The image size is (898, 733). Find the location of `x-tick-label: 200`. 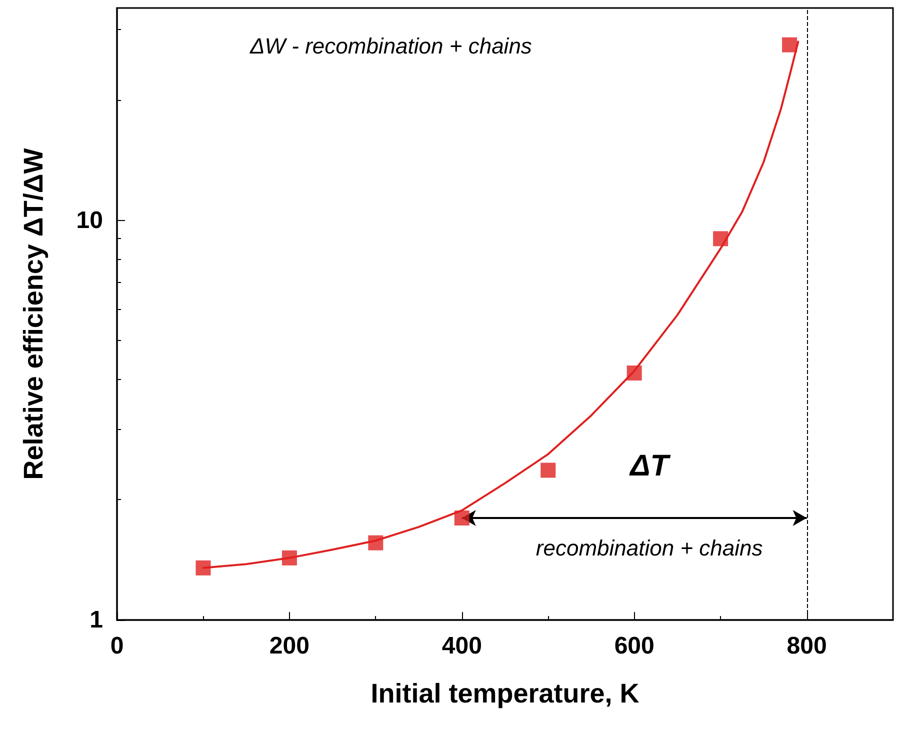

x-tick-label: 200 is located at coordinates (289, 646).